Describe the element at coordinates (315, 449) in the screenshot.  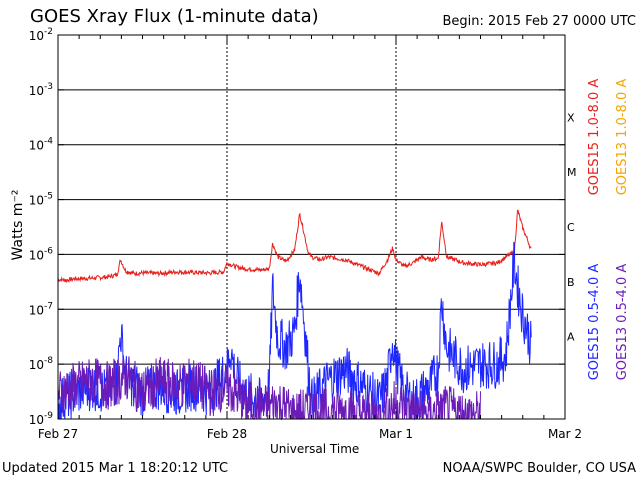
I see `x-axis-label: Universal Time` at that location.